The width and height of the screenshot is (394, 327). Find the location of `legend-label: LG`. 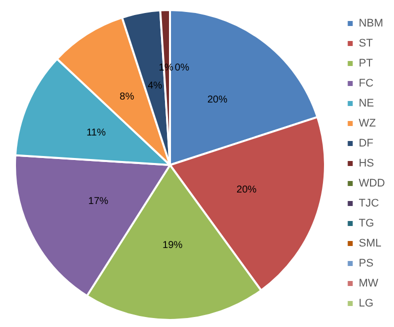

legend-label: LG is located at coordinates (366, 304).